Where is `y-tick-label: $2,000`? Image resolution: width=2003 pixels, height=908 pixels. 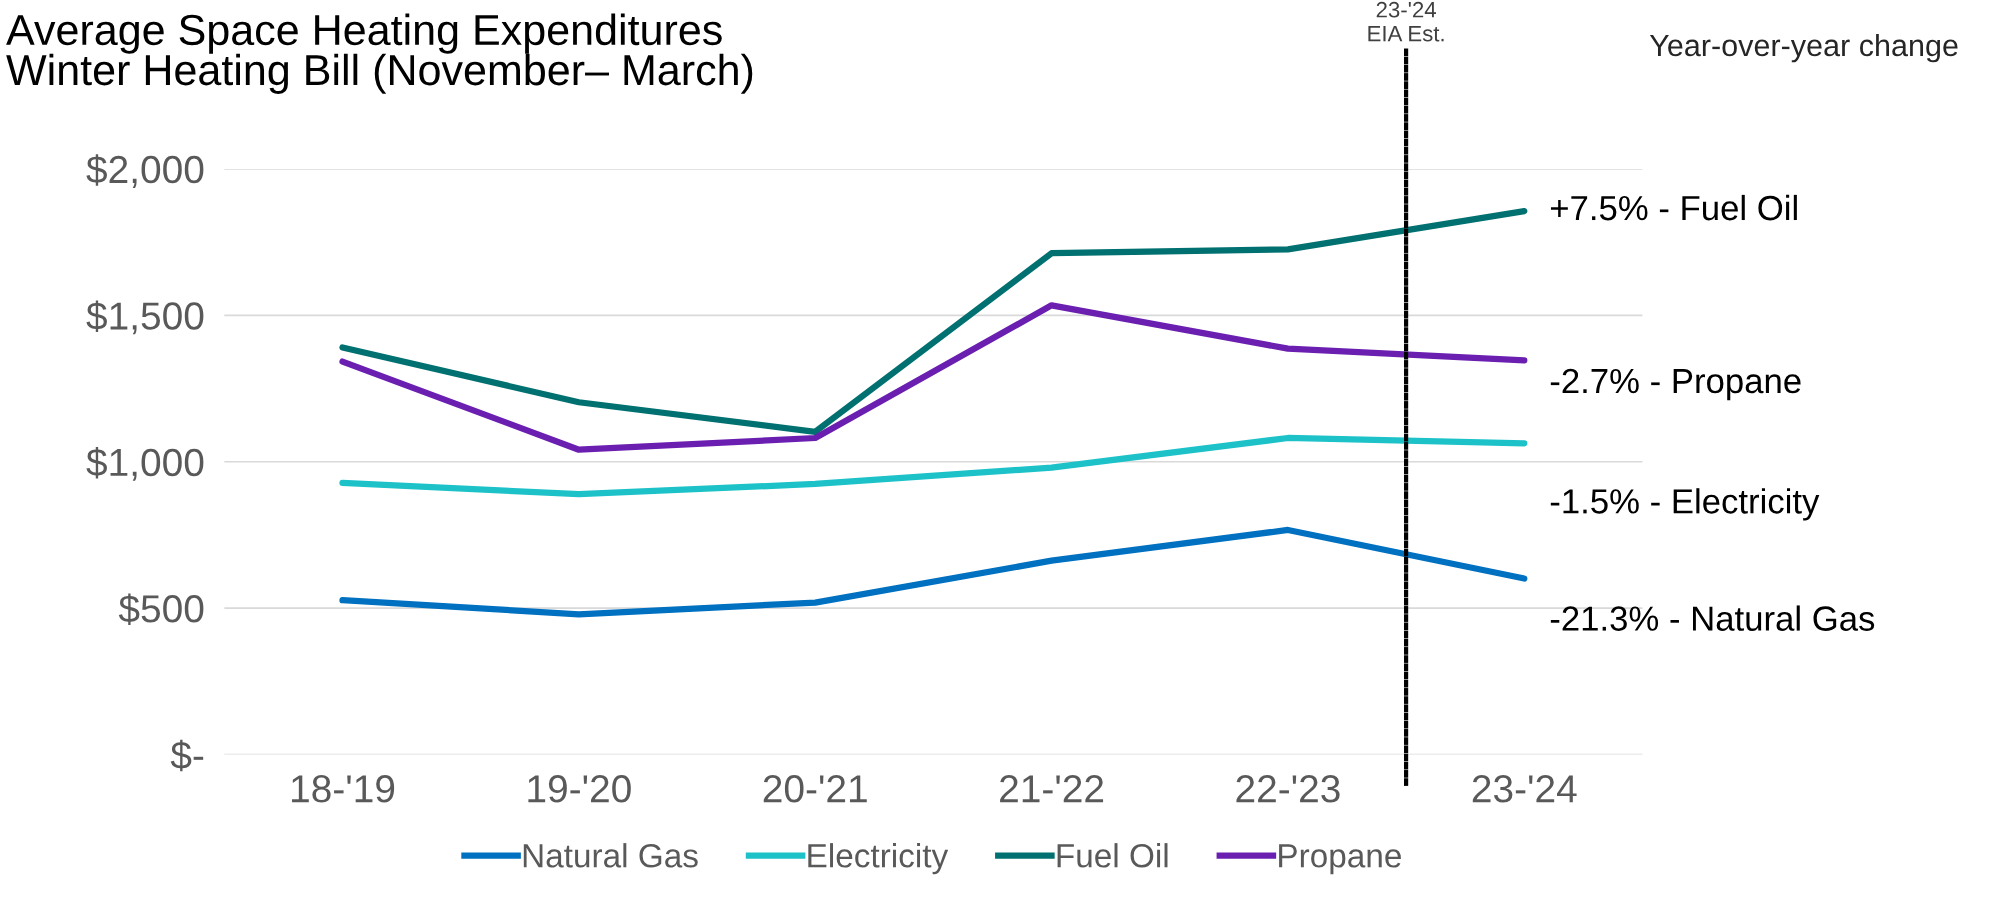 y-tick-label: $2,000 is located at coordinates (145, 171).